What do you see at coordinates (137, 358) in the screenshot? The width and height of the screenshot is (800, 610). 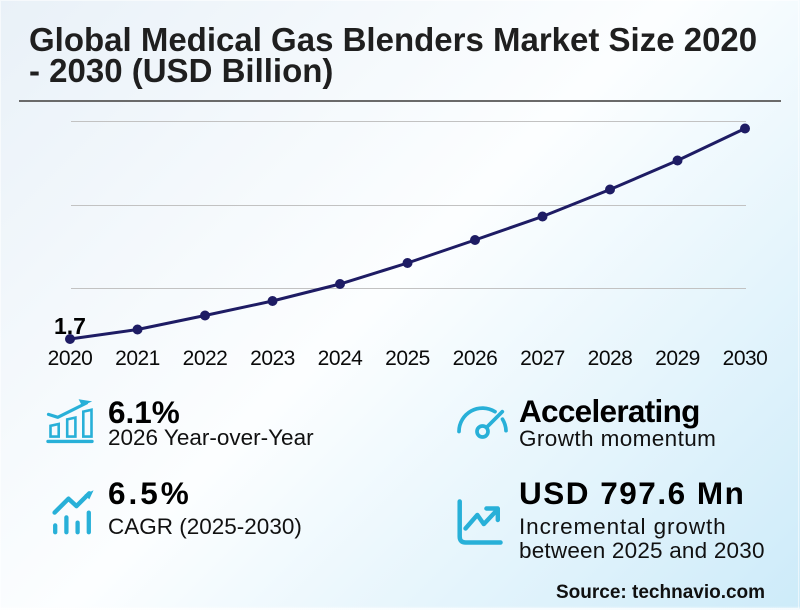 I see `svg-text: 2021` at bounding box center [137, 358].